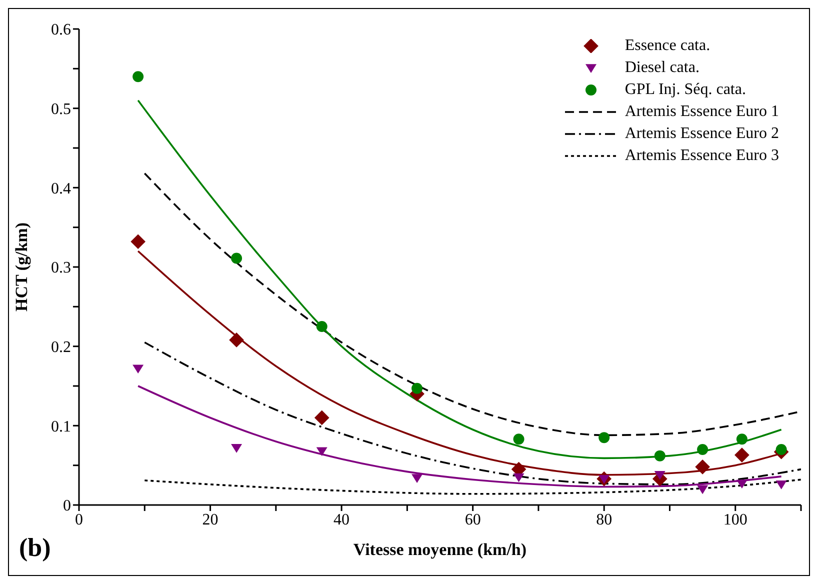 Image resolution: width=818 pixels, height=584 pixels. What do you see at coordinates (701, 156) in the screenshot?
I see `legend-label: Artemis Essence Euro 3` at bounding box center [701, 156].